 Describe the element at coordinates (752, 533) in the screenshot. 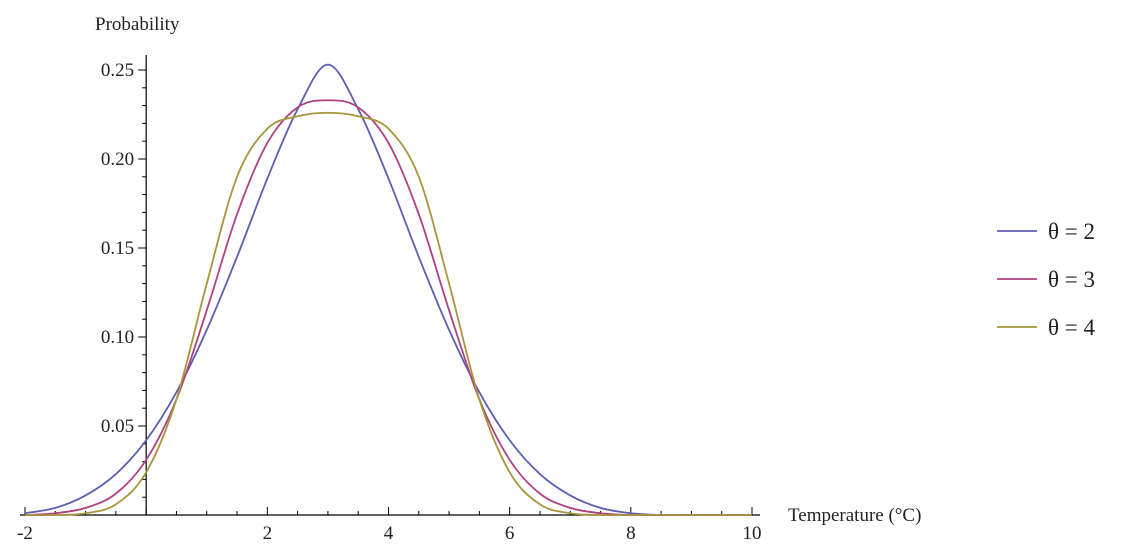

I see `x-tick-label: 10` at that location.